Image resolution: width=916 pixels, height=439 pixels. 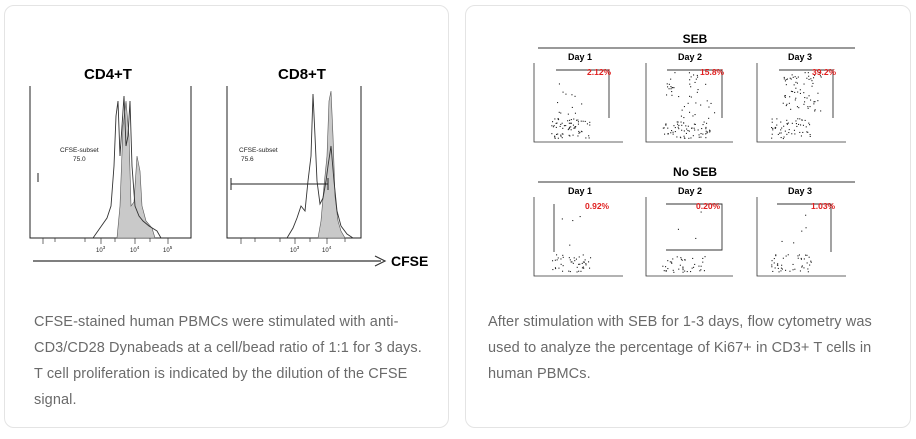 What do you see at coordinates (712, 72) in the screenshot?
I see `seb-day2-percent: 15.8%` at bounding box center [712, 72].